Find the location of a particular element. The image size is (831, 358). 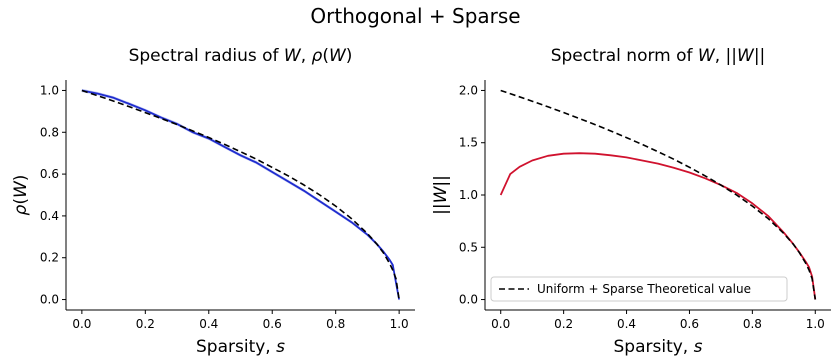

legend: Uniform + Sparse Theoretical value is located at coordinates (639, 289).